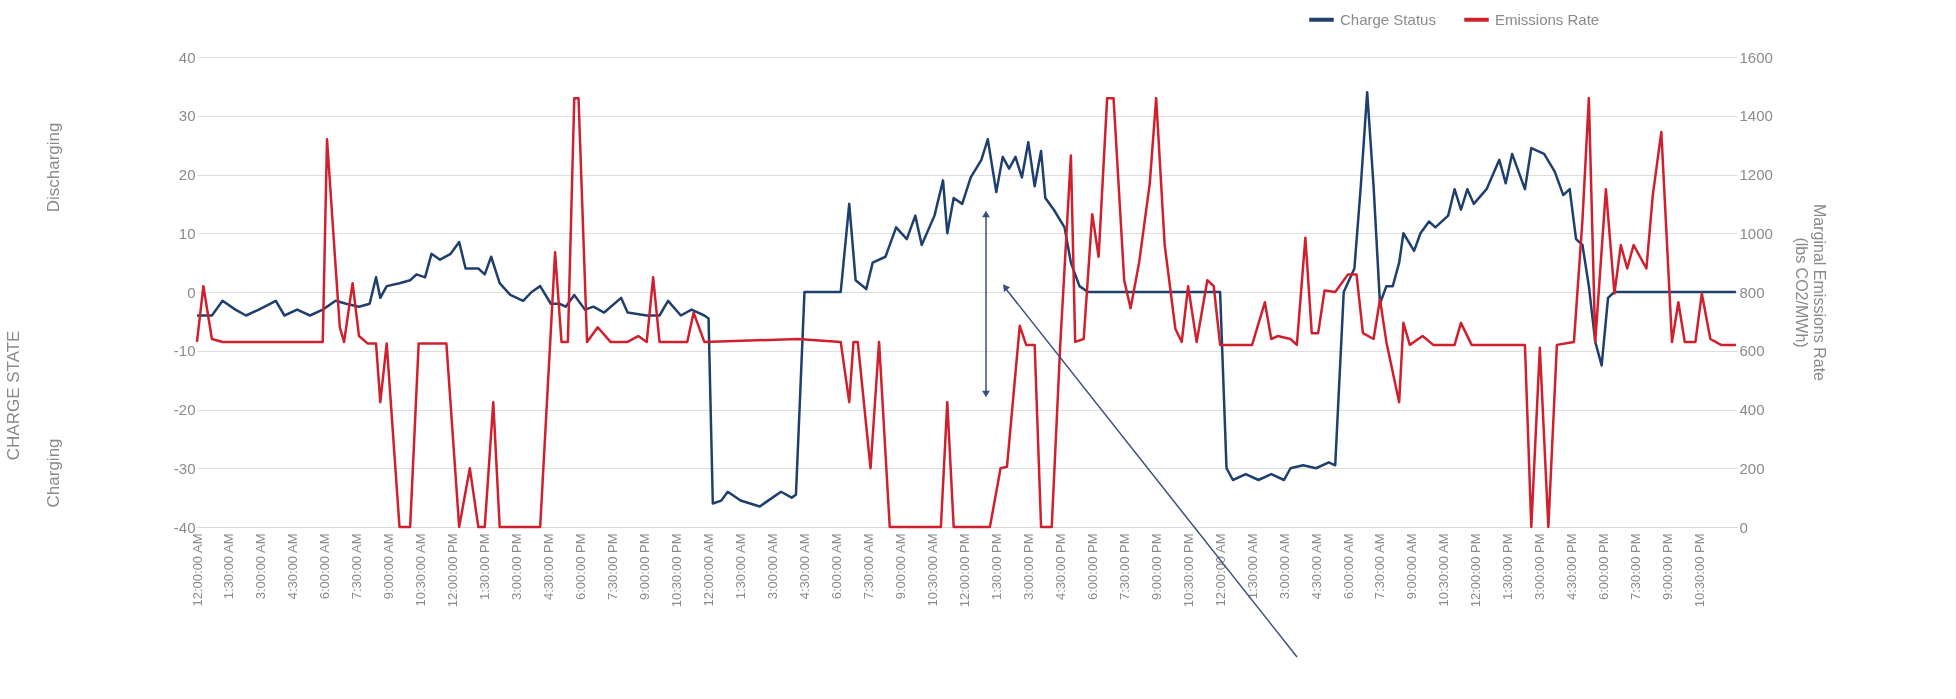 This screenshot has width=1956, height=699. I want to click on y-tick-label: 40, so click(187, 57).